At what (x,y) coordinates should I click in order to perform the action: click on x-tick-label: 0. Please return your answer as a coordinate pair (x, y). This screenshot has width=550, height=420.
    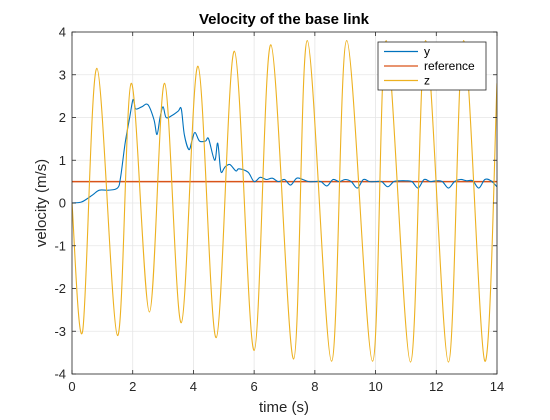
    Looking at the image, I should click on (71, 386).